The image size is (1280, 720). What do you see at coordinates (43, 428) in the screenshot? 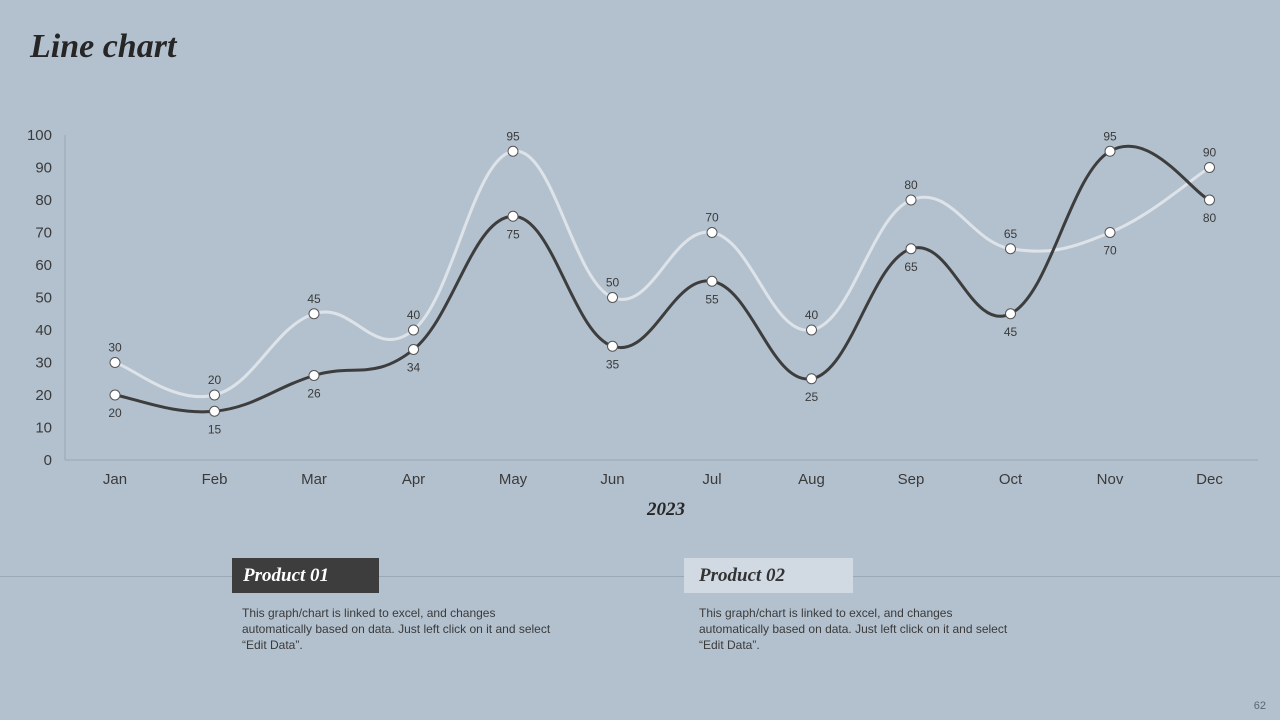
I see `y-tick-label: 10` at bounding box center [43, 428].